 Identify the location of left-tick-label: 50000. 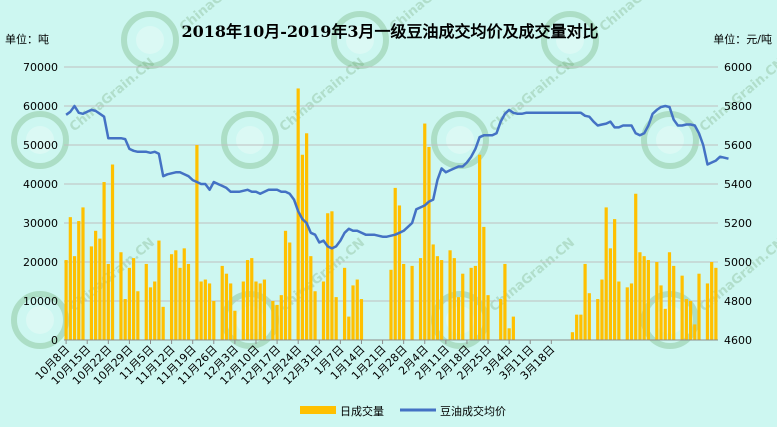
(40, 145).